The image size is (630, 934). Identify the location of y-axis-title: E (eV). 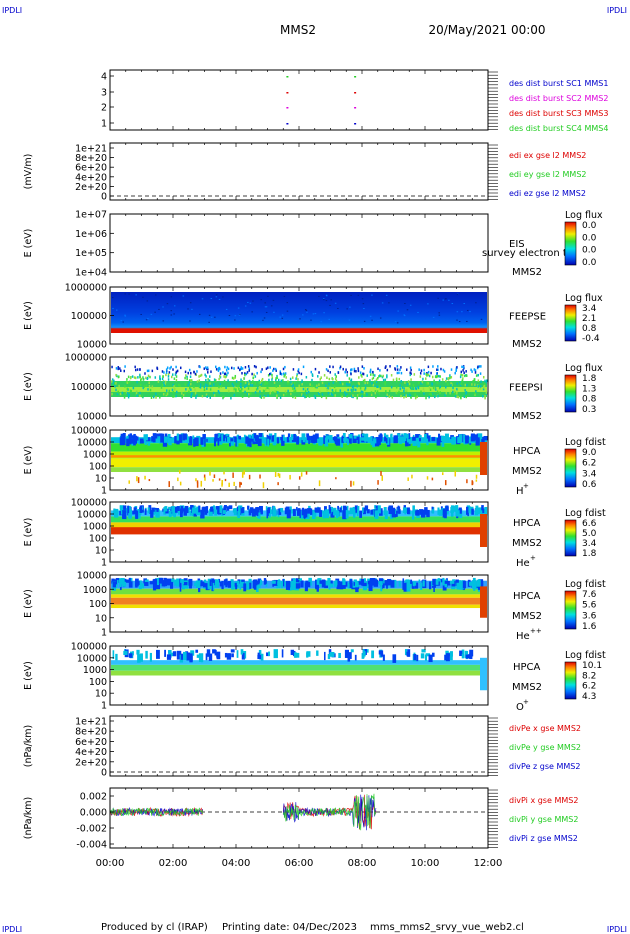
(28, 315).